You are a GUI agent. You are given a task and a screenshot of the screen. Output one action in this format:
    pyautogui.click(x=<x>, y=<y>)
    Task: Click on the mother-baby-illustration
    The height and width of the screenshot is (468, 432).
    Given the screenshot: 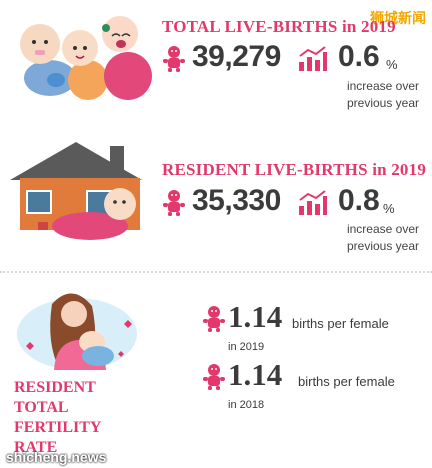 What is the action you would take?
    pyautogui.click(x=77, y=331)
    